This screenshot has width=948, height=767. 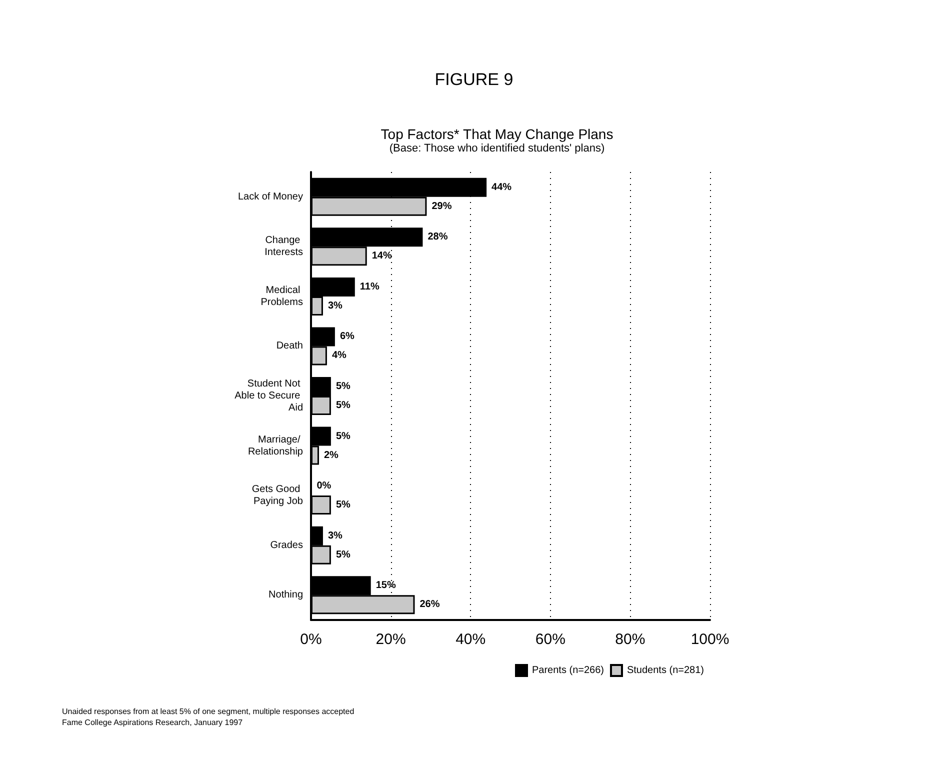 I want to click on data-label: 26%, so click(x=430, y=604).